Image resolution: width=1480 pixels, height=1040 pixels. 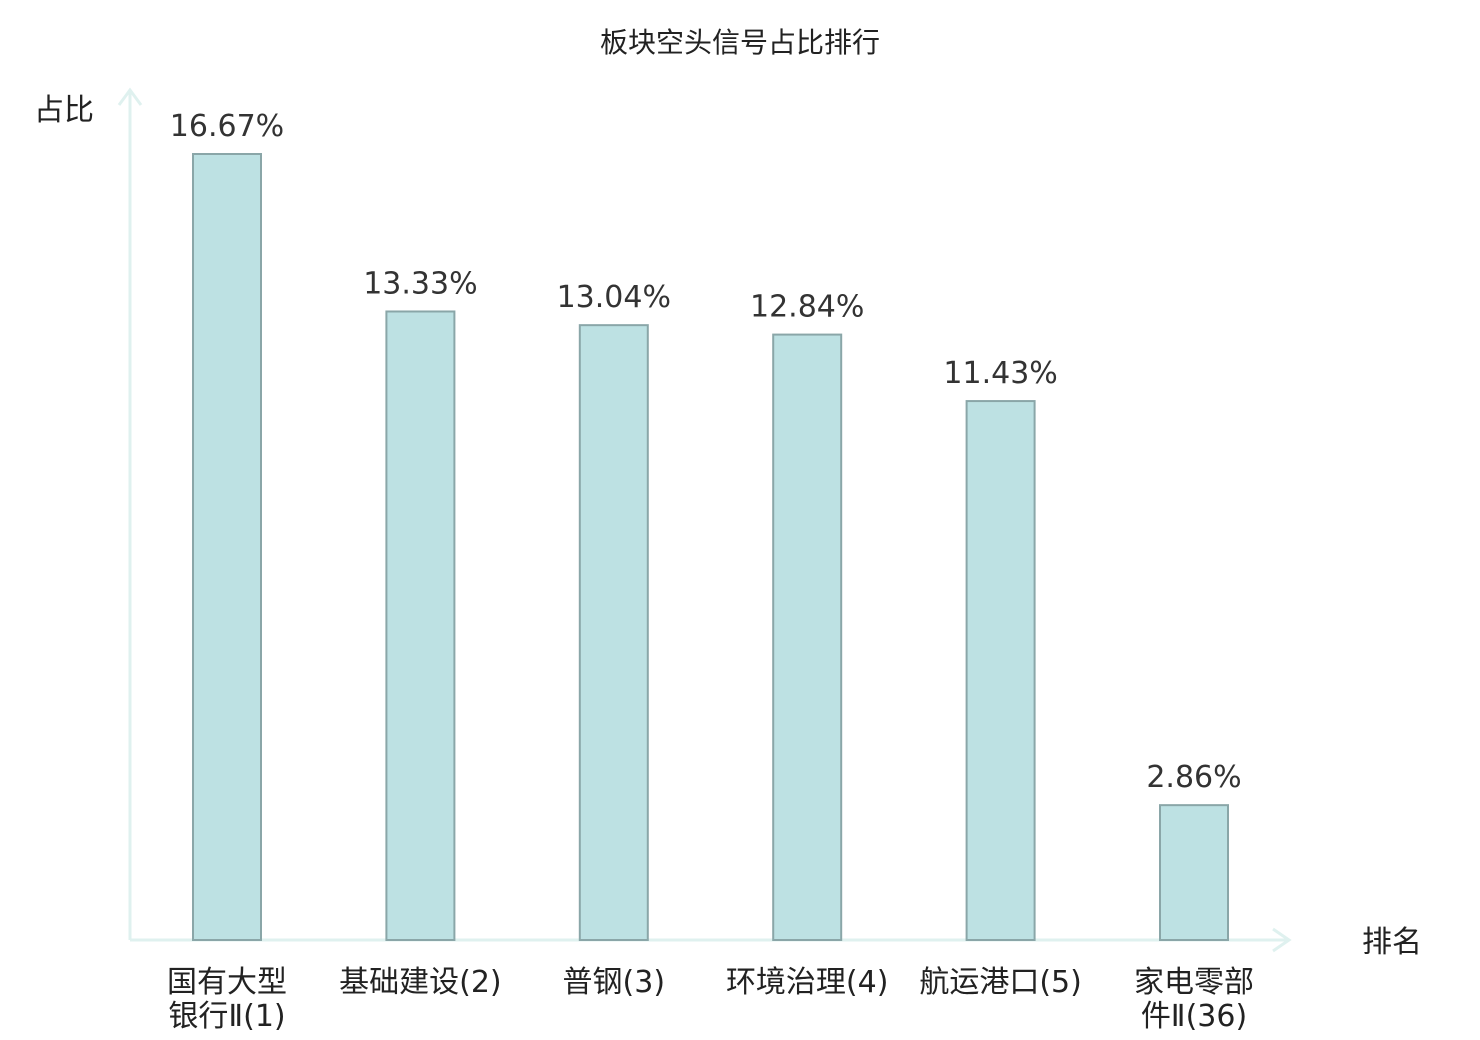 I want to click on y-axis-label: 占比, so click(x=64, y=110).